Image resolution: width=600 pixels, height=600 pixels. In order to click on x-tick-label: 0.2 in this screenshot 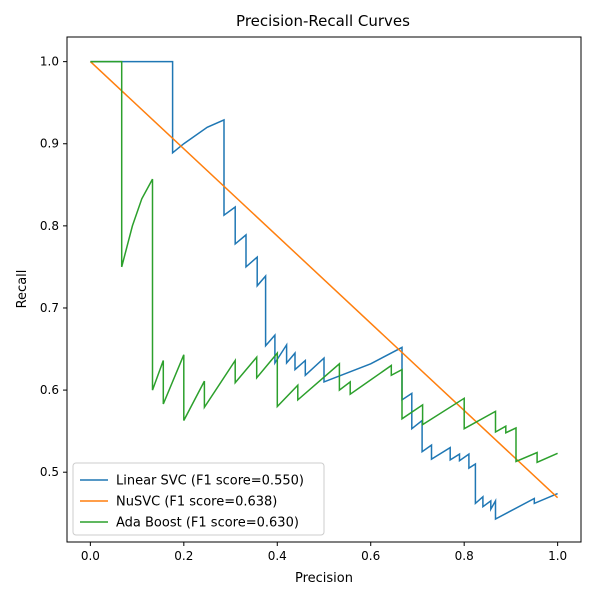, I will do `click(183, 556)`.